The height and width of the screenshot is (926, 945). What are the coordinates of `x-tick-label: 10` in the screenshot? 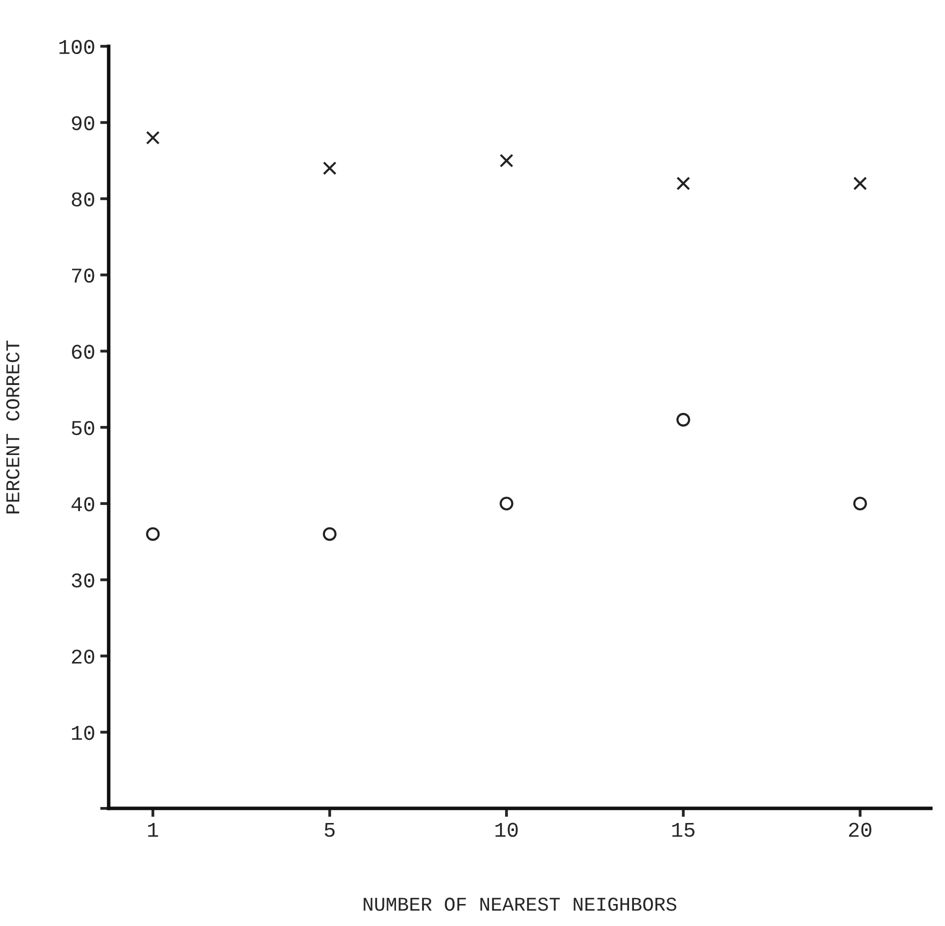 It's located at (506, 829).